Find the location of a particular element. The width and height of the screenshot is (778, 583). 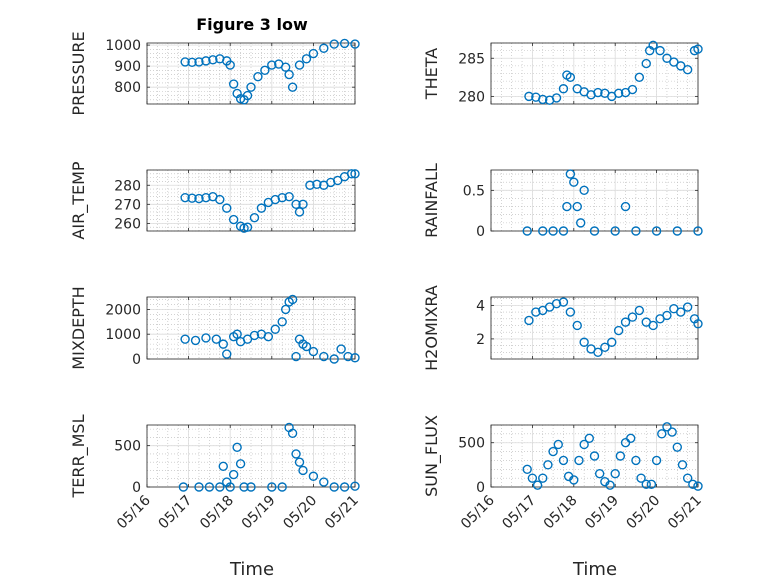

y-tick-label: 270 is located at coordinates (127, 205).